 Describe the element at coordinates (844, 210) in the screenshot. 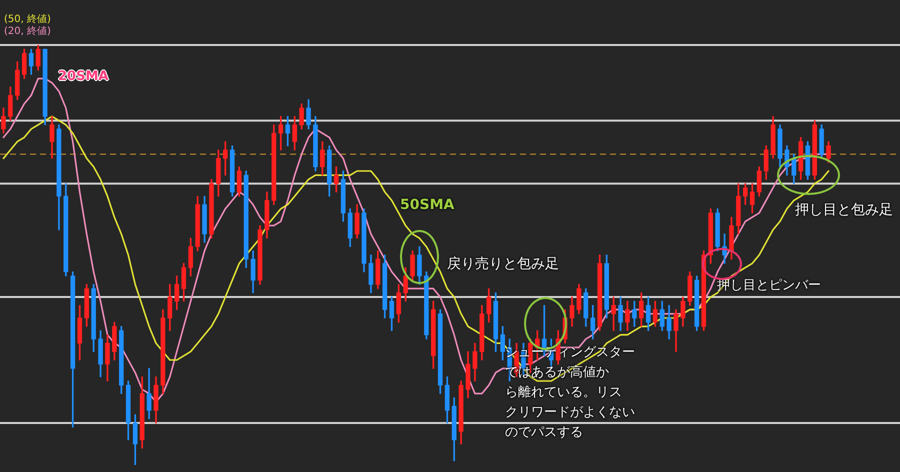

I see `annotation: 押し目と包み足` at that location.